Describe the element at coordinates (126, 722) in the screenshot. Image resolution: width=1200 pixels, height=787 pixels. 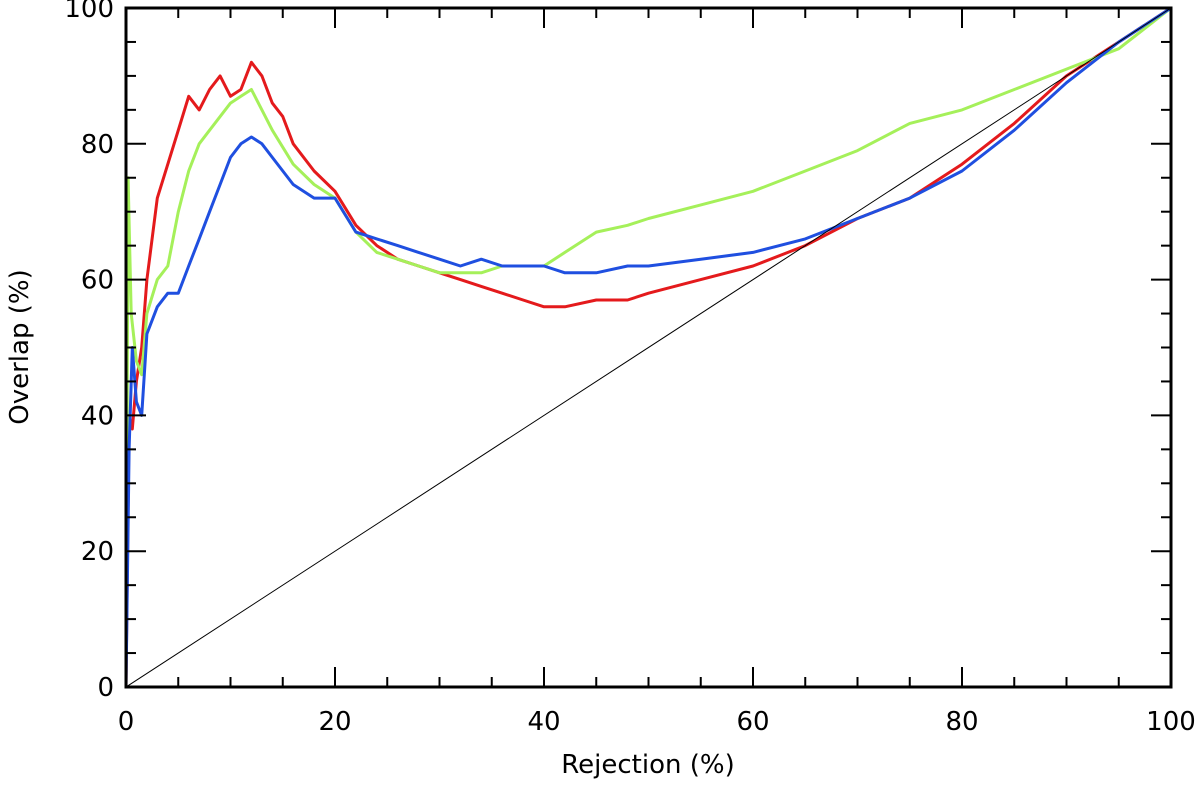
I see `x-tick-label: 0` at that location.